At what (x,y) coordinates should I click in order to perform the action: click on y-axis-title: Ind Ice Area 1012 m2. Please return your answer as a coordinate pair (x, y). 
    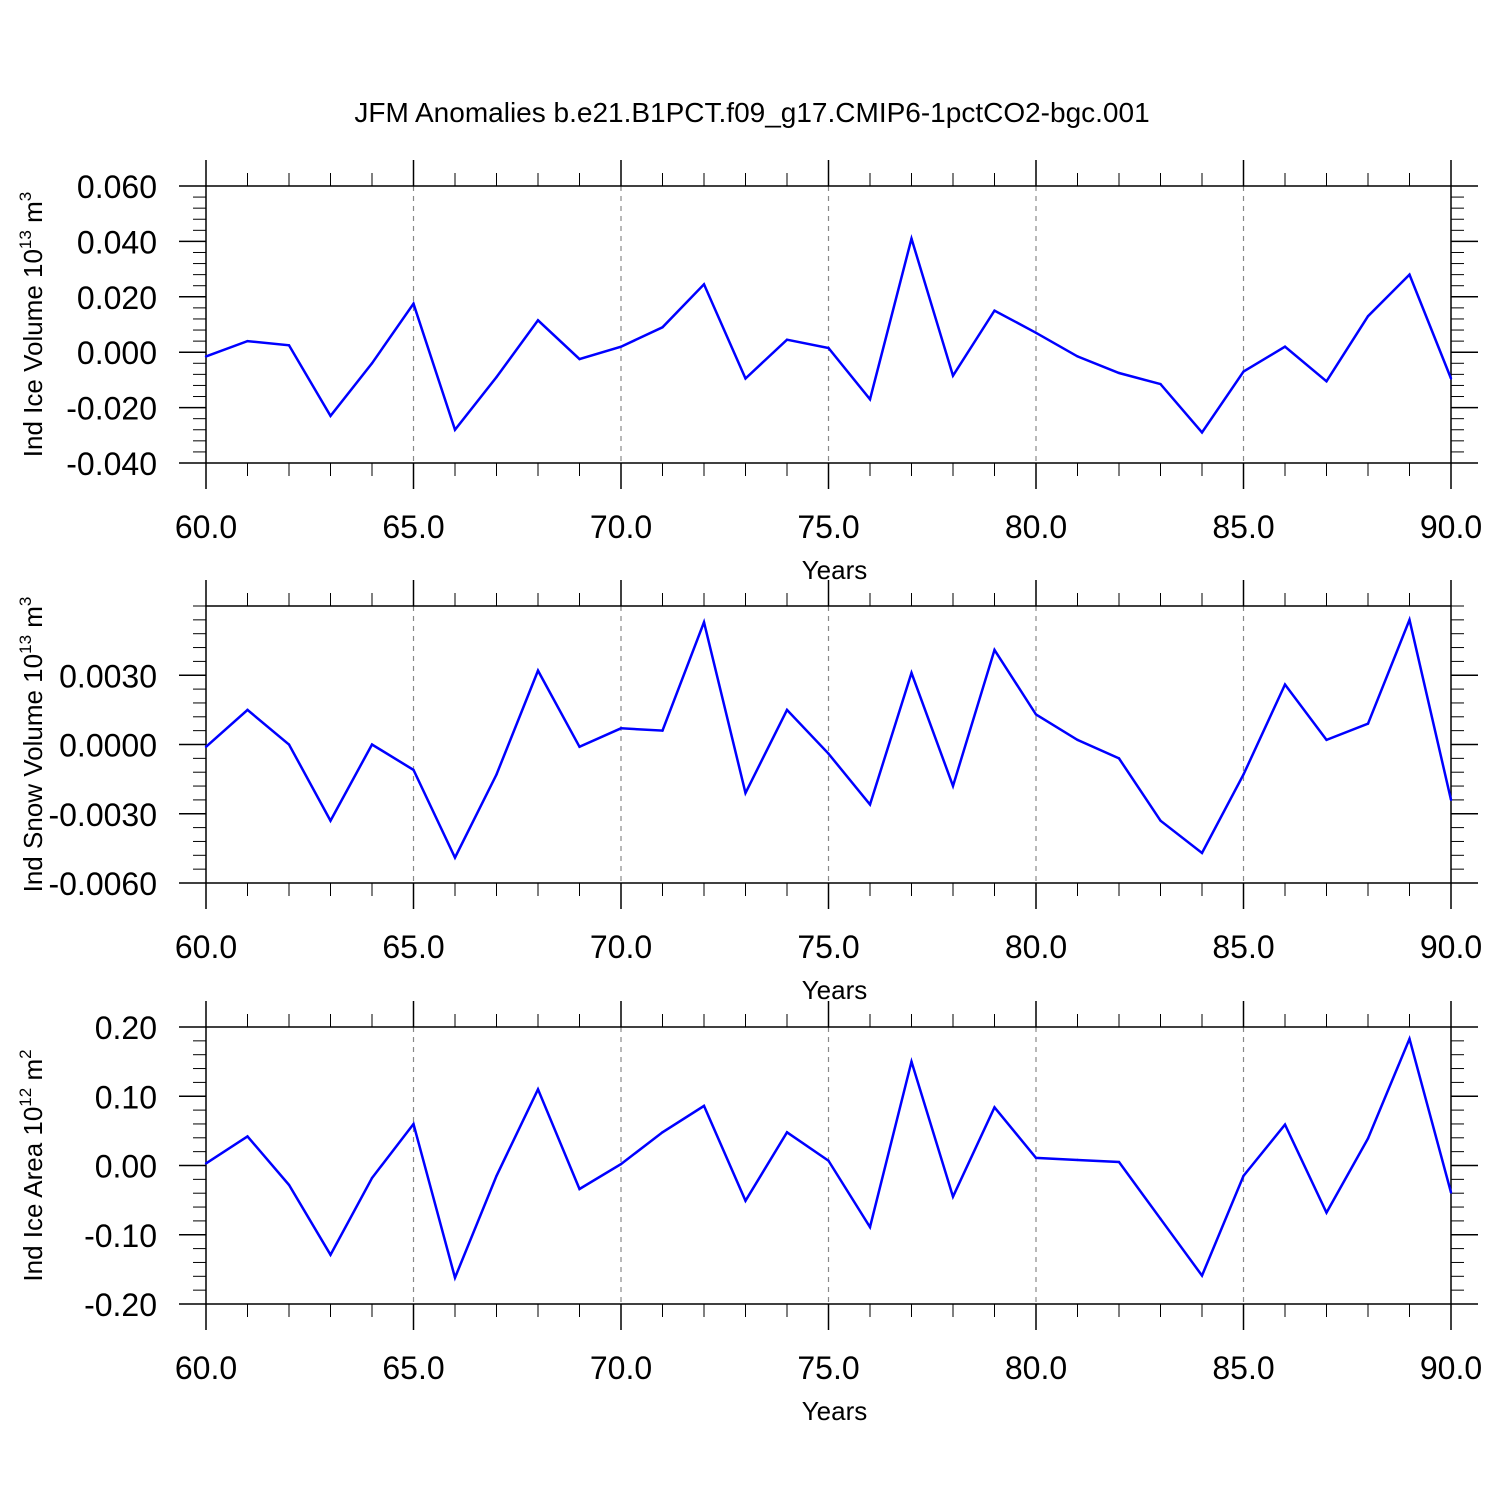
    Looking at the image, I should click on (32, 1165).